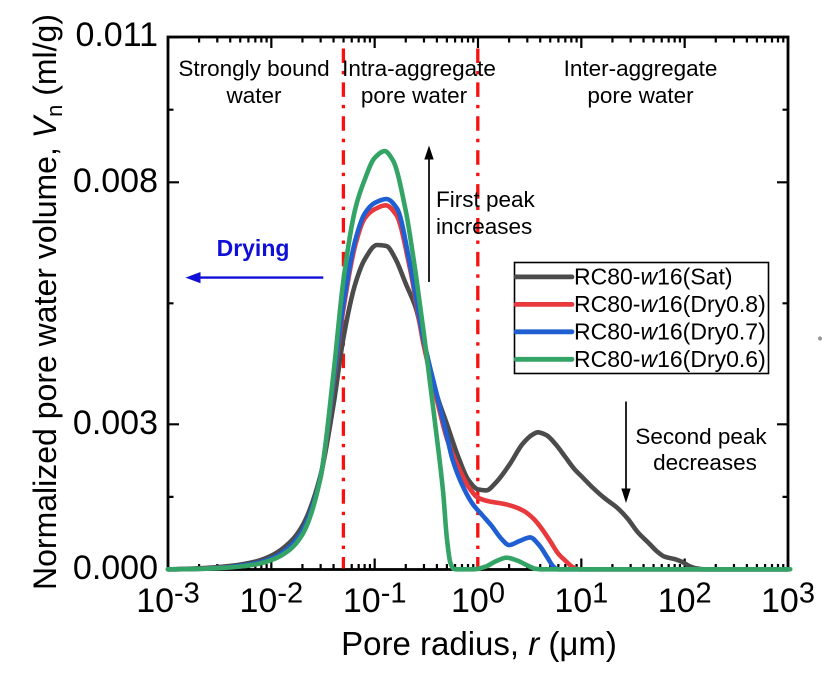 The width and height of the screenshot is (822, 674). I want to click on svg-text: Second peak, so click(701, 436).